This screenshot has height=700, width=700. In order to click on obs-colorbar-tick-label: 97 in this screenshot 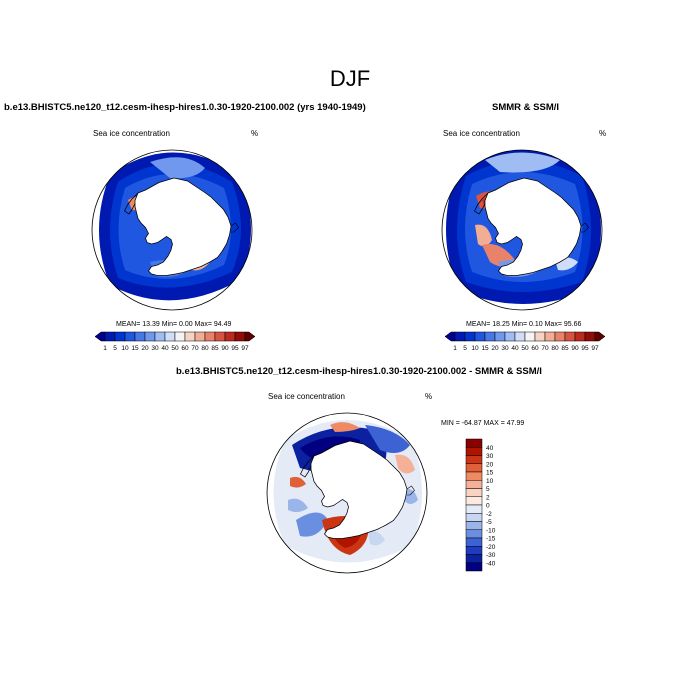, I will do `click(595, 348)`.